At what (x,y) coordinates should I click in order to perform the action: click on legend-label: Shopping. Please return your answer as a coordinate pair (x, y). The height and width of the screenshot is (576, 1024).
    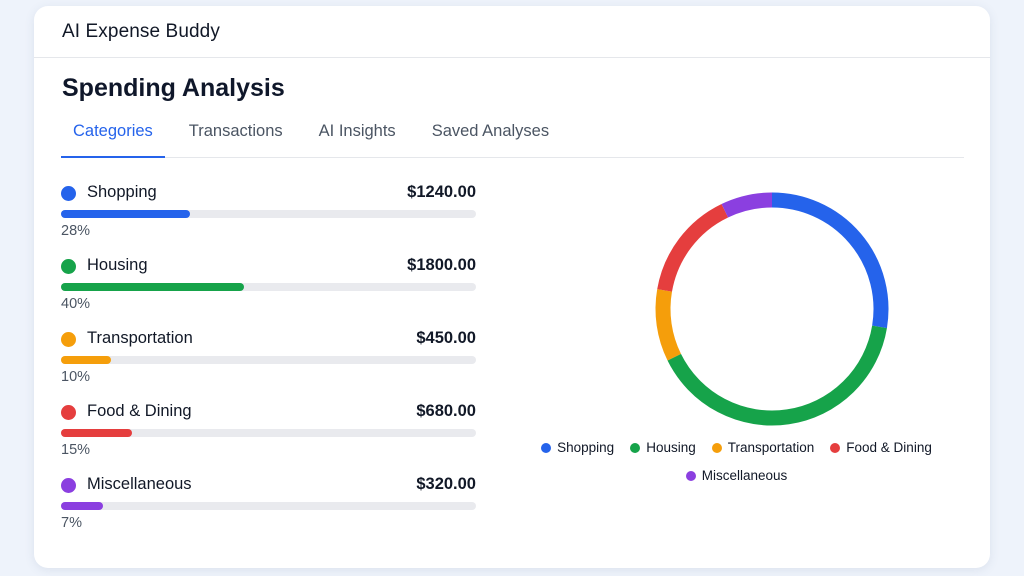
    Looking at the image, I should click on (586, 447).